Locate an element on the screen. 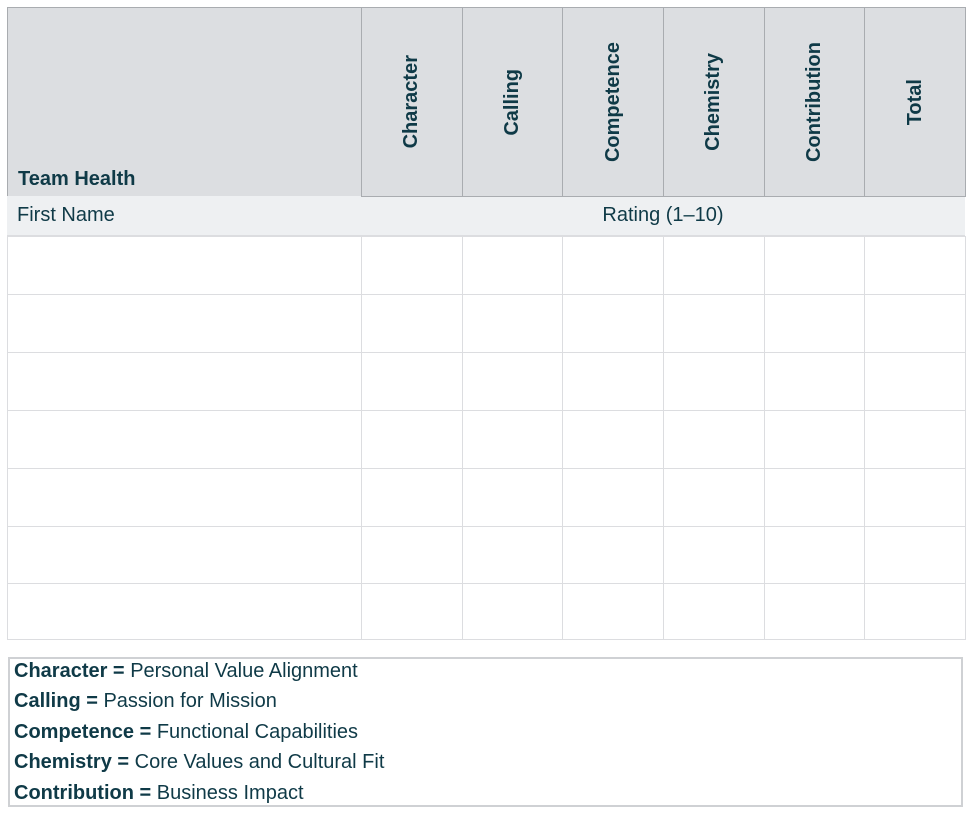  column-header-text: Character is located at coordinates (411, 102).